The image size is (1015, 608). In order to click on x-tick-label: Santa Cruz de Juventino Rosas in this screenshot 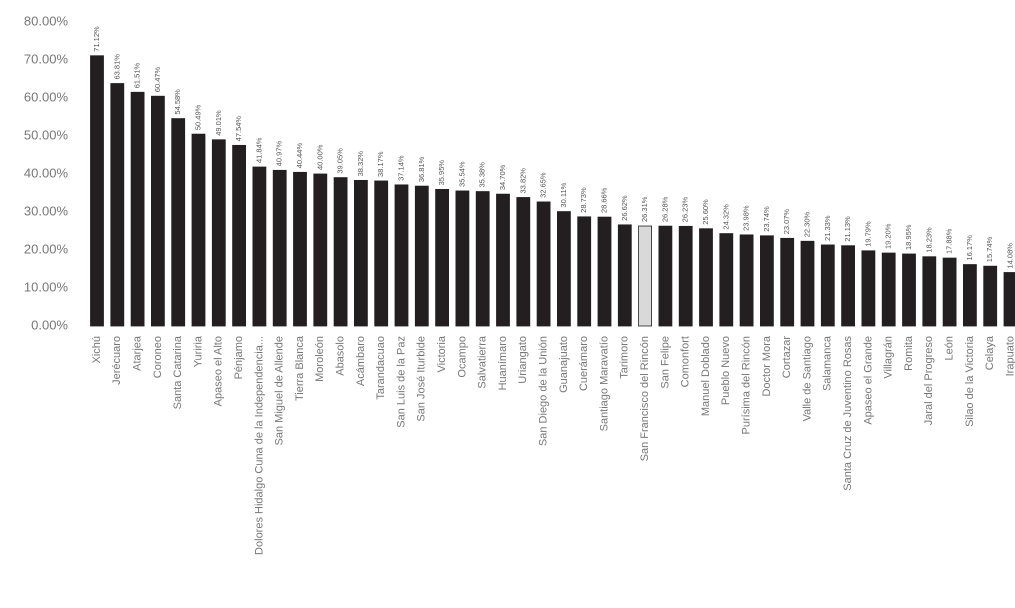, I will do `click(848, 413)`.